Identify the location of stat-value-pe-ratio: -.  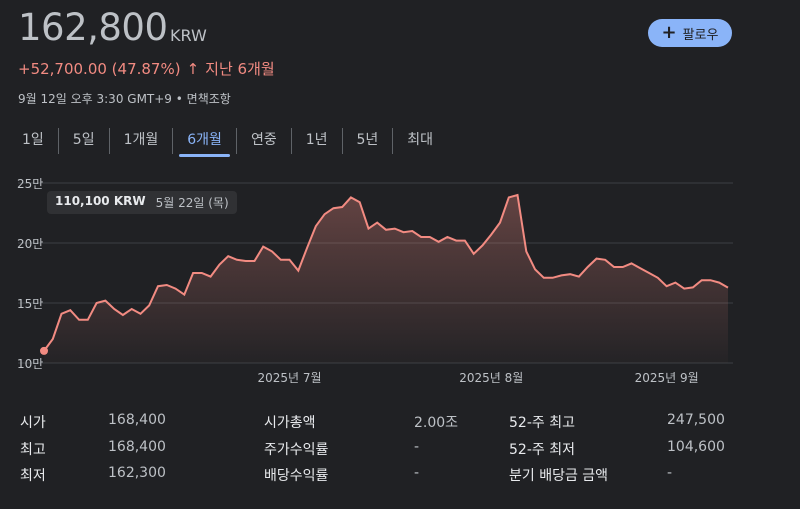
(417, 447).